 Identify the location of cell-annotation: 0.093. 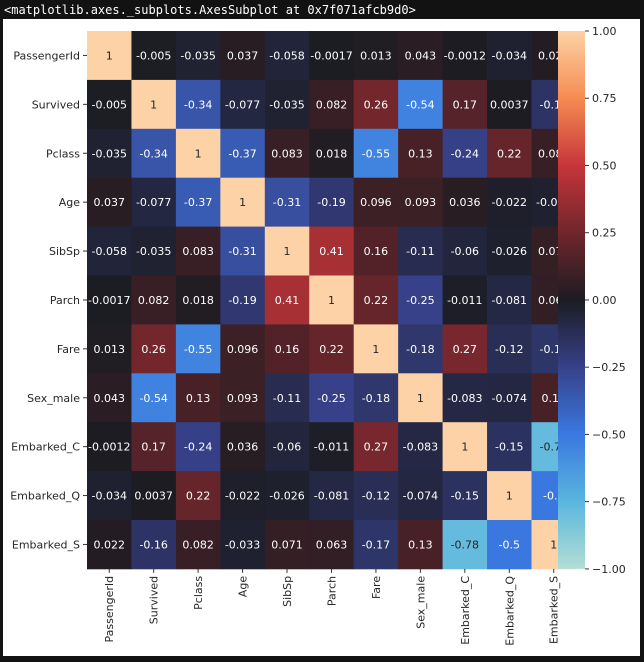
(243, 398).